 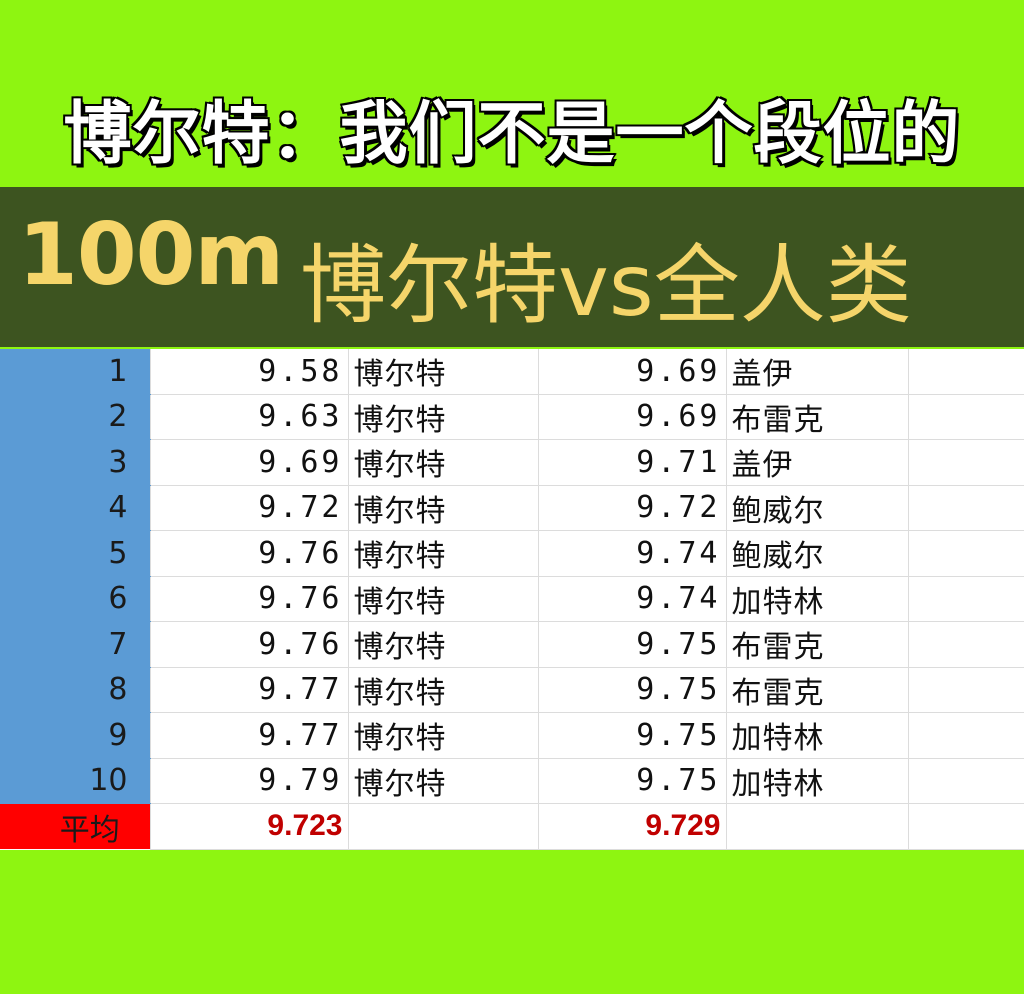 What do you see at coordinates (75, 462) in the screenshot?
I see `rank-cell: 3` at bounding box center [75, 462].